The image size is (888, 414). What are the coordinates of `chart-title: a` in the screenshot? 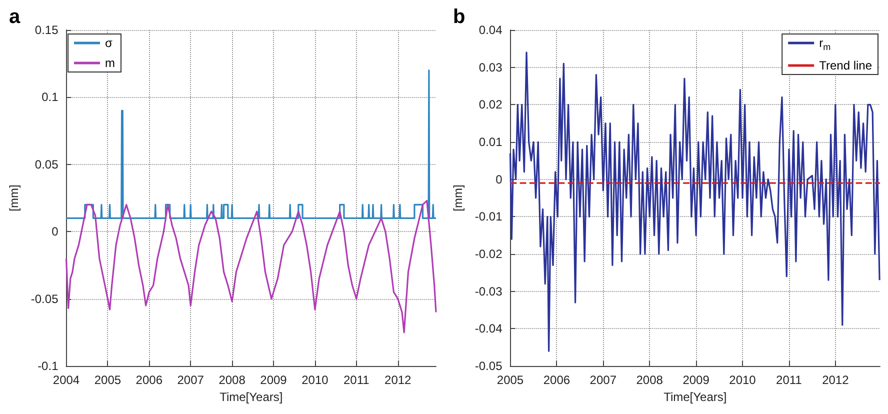 It's located at (15, 17).